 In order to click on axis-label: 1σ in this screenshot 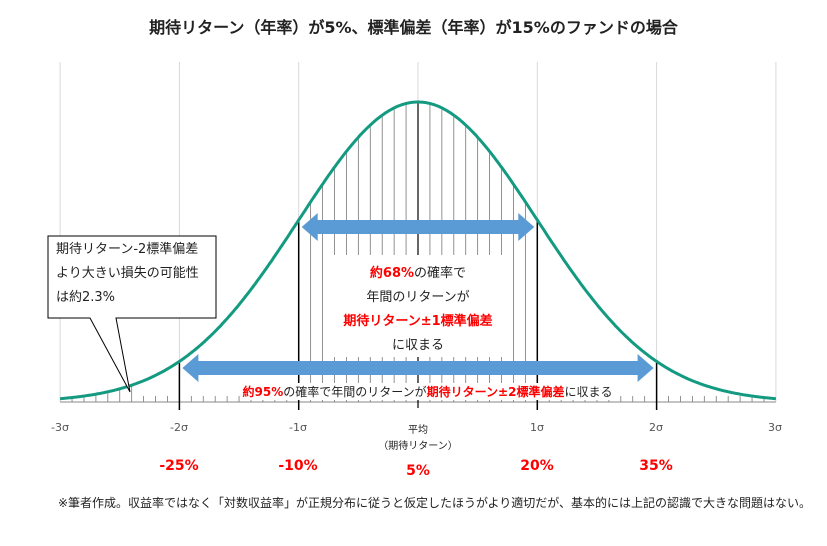, I will do `click(537, 427)`.